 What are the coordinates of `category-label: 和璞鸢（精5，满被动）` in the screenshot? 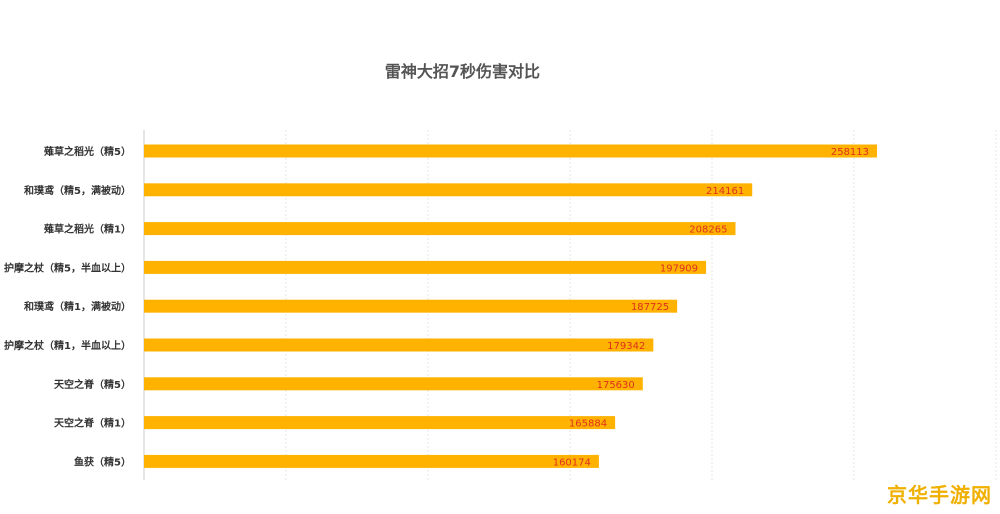 It's located at (77, 190).